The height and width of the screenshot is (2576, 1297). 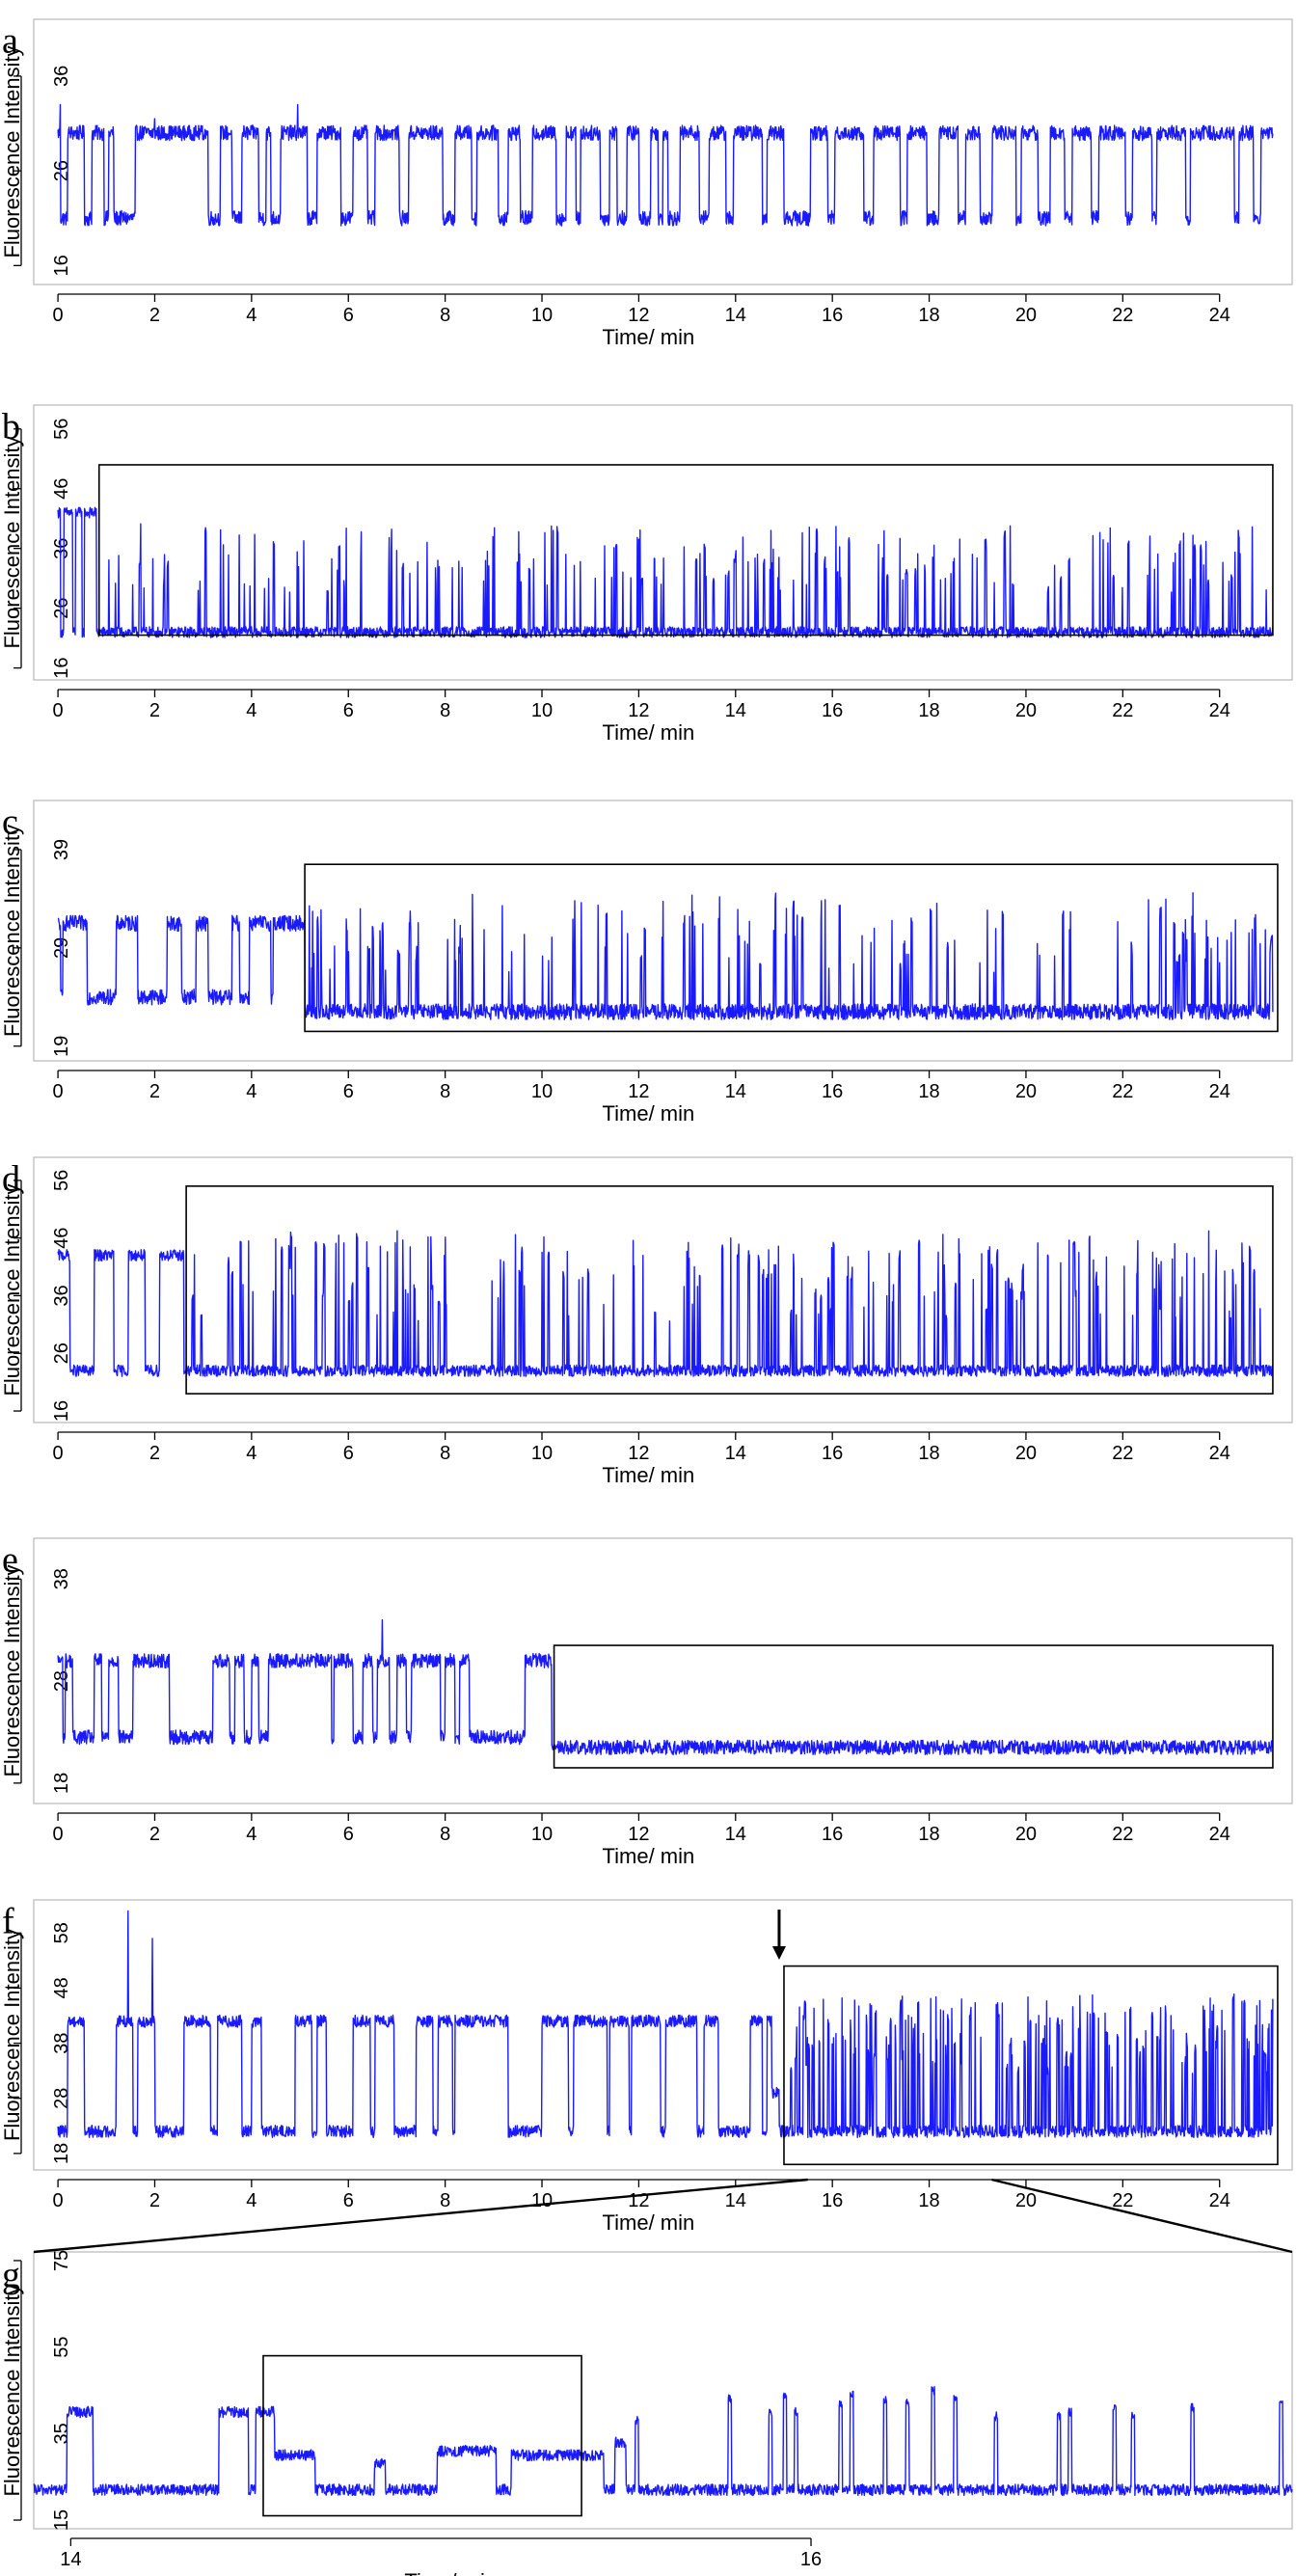 I want to click on y-tick-label: 75, so click(x=62, y=2260).